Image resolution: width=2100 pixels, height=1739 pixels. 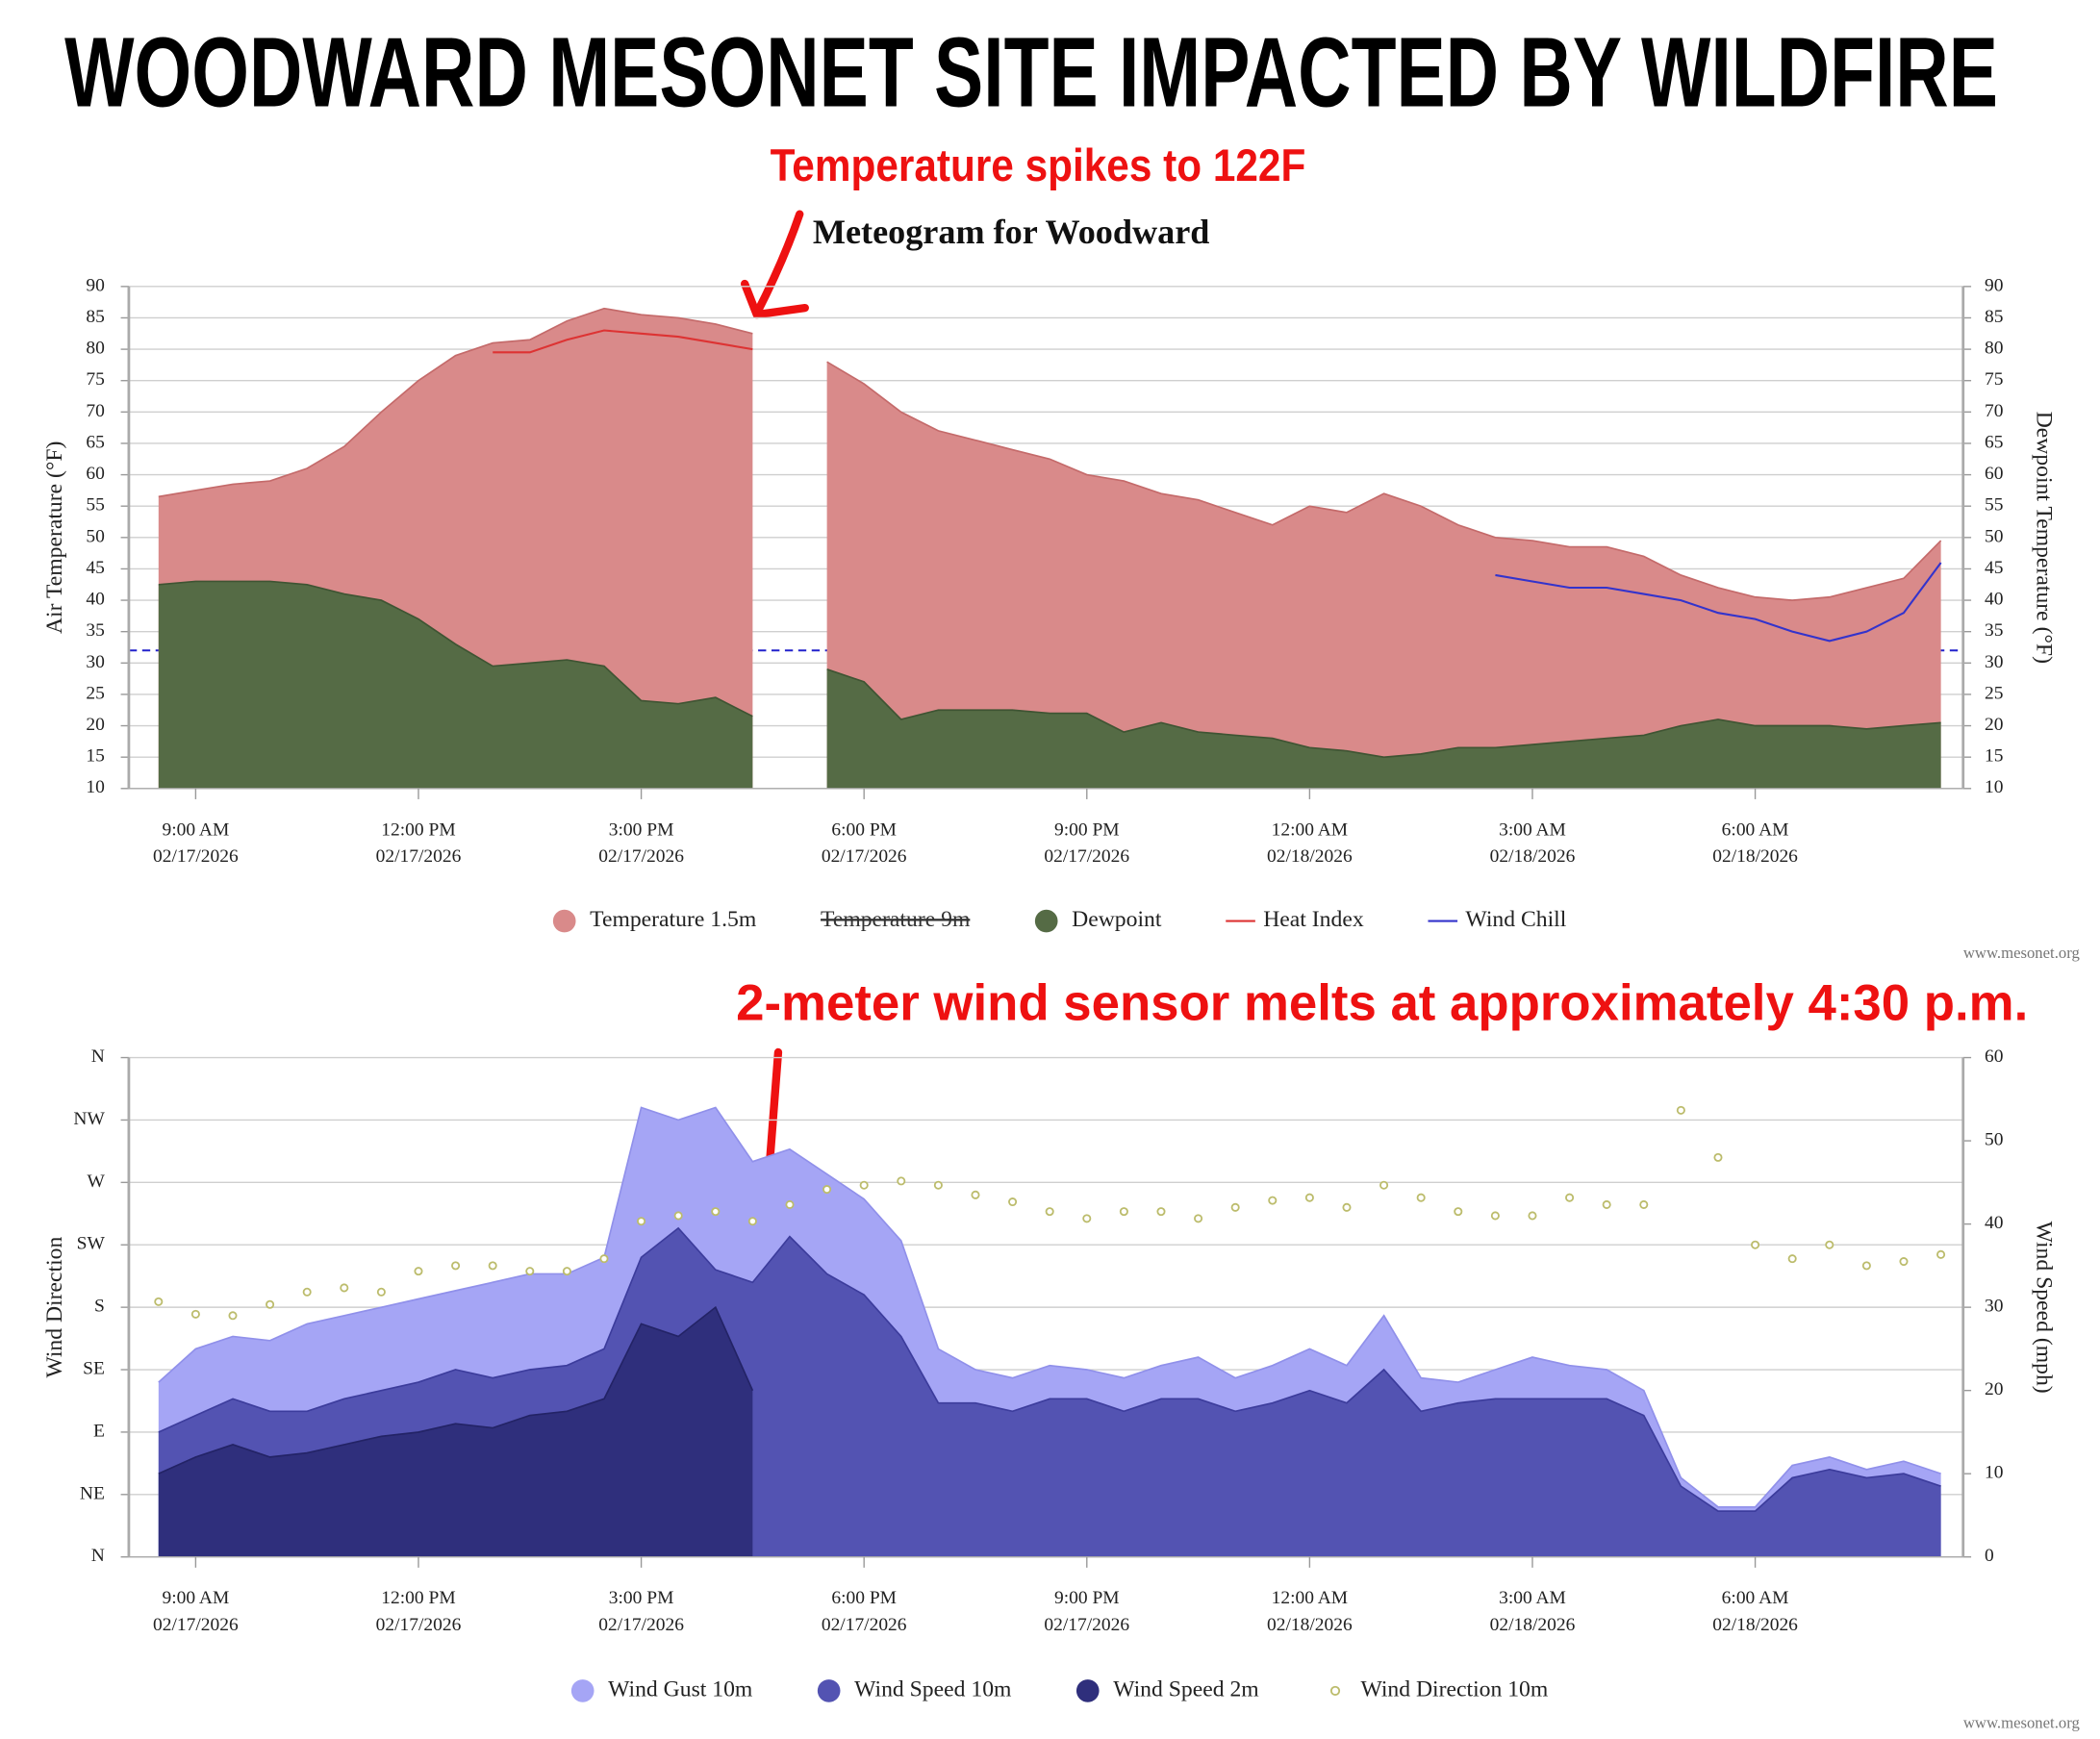 What do you see at coordinates (1994, 506) in the screenshot?
I see `y2-tick-label: 55` at bounding box center [1994, 506].